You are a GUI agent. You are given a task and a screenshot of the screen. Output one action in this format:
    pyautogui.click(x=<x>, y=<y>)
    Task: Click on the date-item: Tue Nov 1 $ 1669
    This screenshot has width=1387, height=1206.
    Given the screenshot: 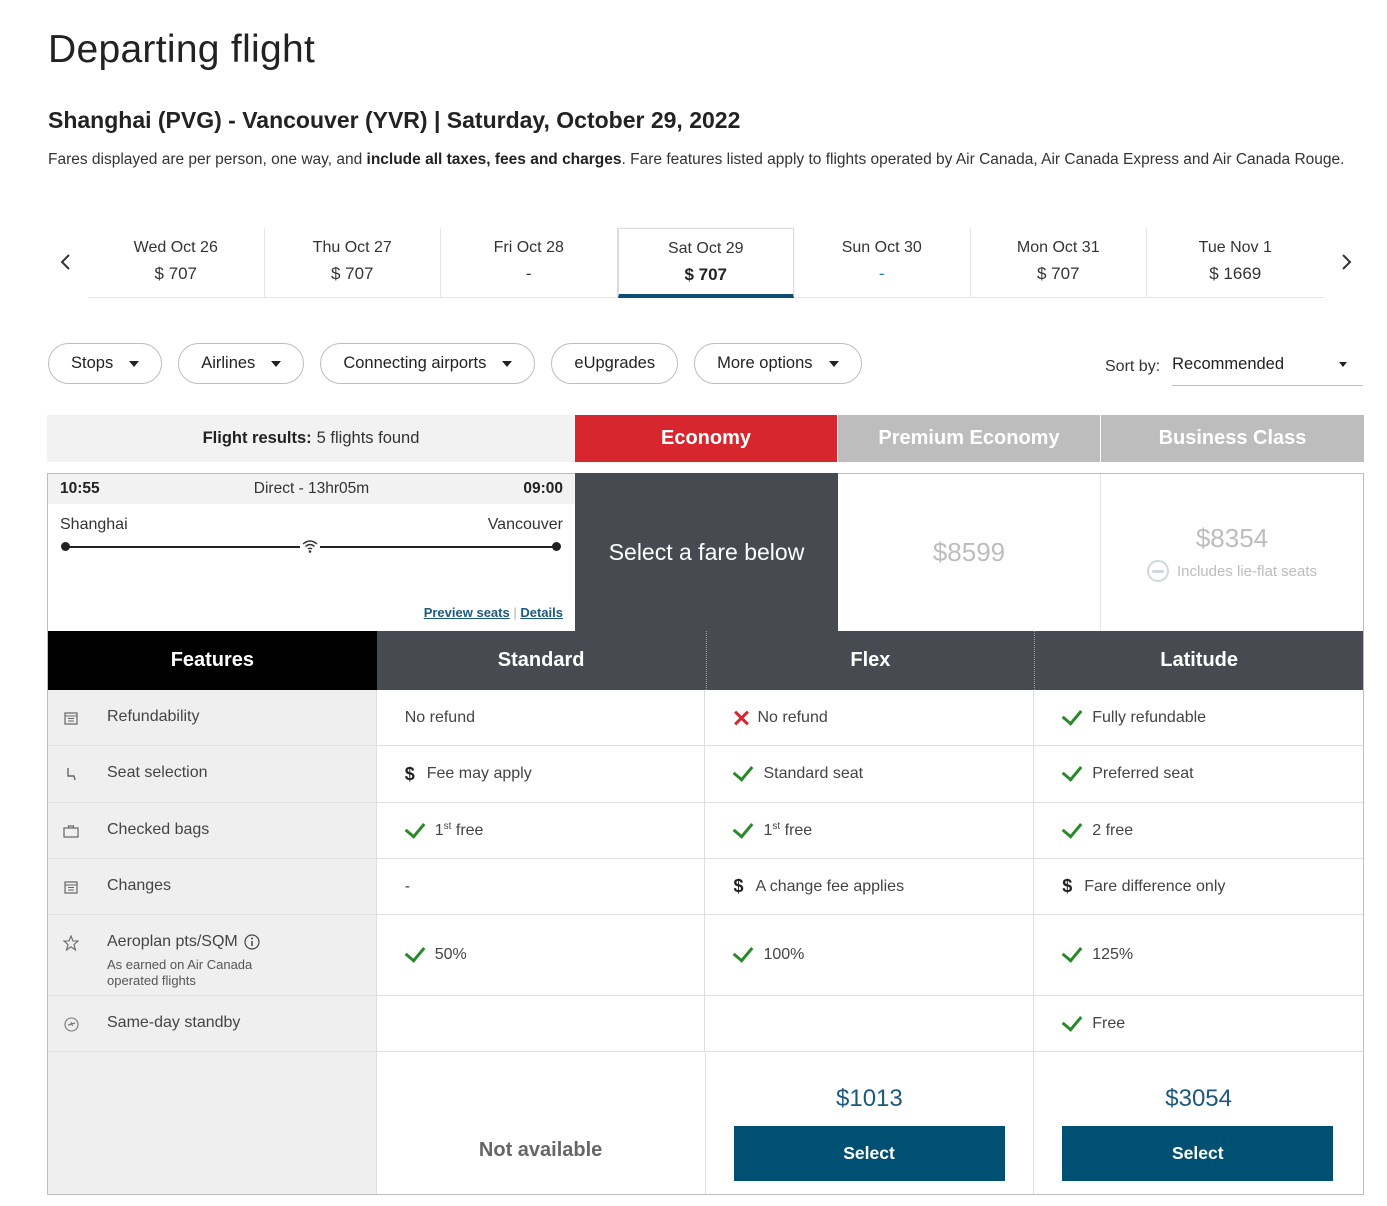 What is the action you would take?
    pyautogui.click(x=1235, y=263)
    